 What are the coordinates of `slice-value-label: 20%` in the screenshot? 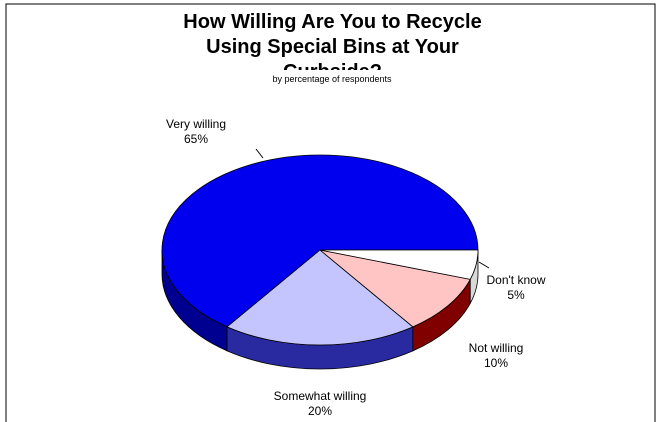 It's located at (320, 411).